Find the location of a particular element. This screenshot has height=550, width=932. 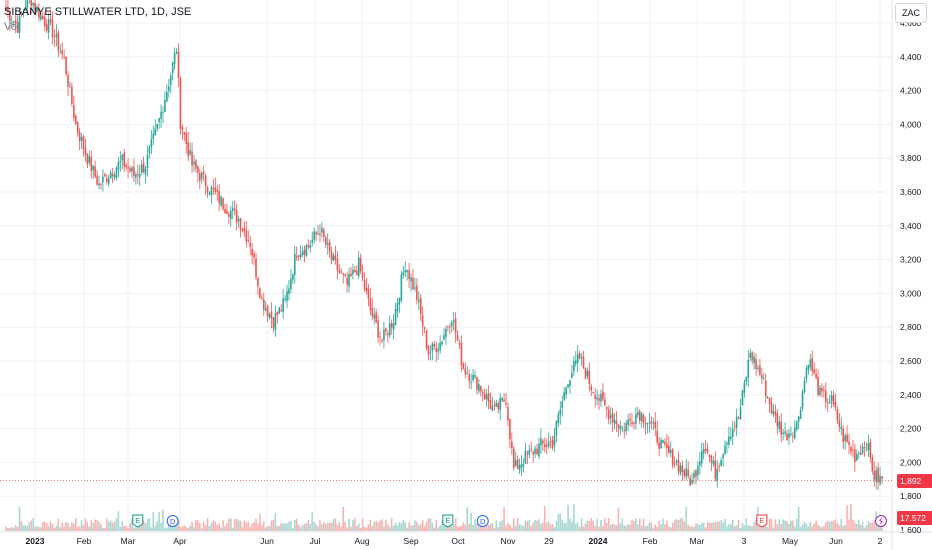

y-tick-label: 3,600 is located at coordinates (911, 192).